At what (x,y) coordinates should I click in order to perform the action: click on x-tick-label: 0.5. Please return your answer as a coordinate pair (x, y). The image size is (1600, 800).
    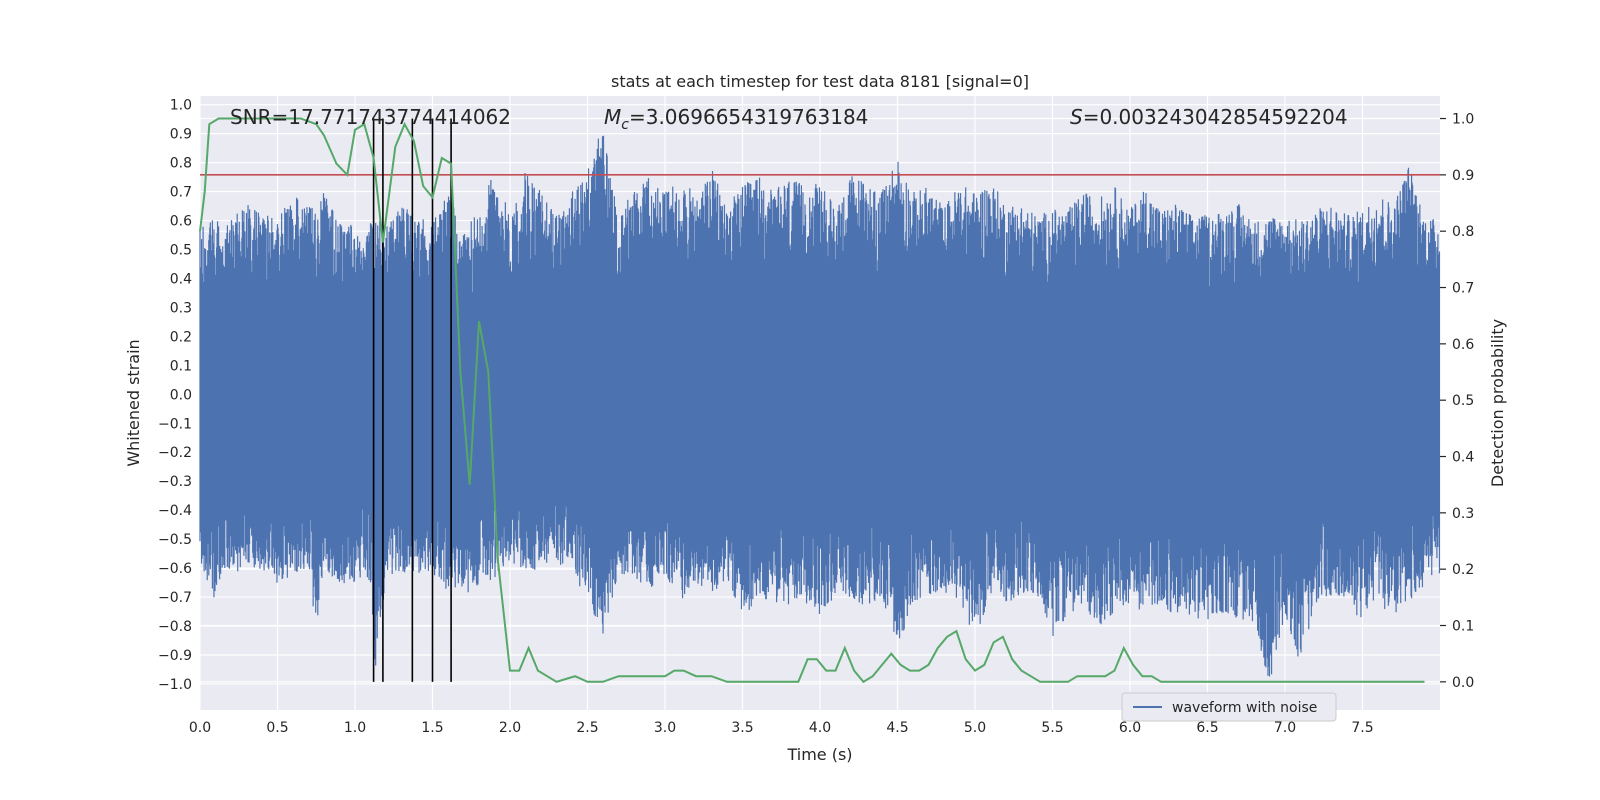
    Looking at the image, I should click on (277, 728).